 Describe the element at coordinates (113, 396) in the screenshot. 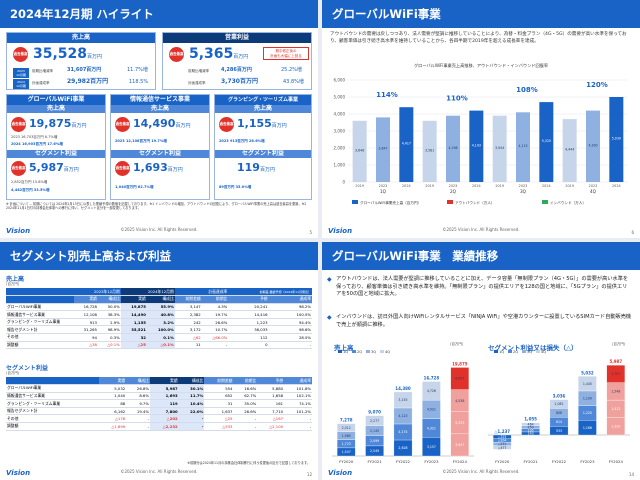

I see `table-cell: 1,040` at that location.